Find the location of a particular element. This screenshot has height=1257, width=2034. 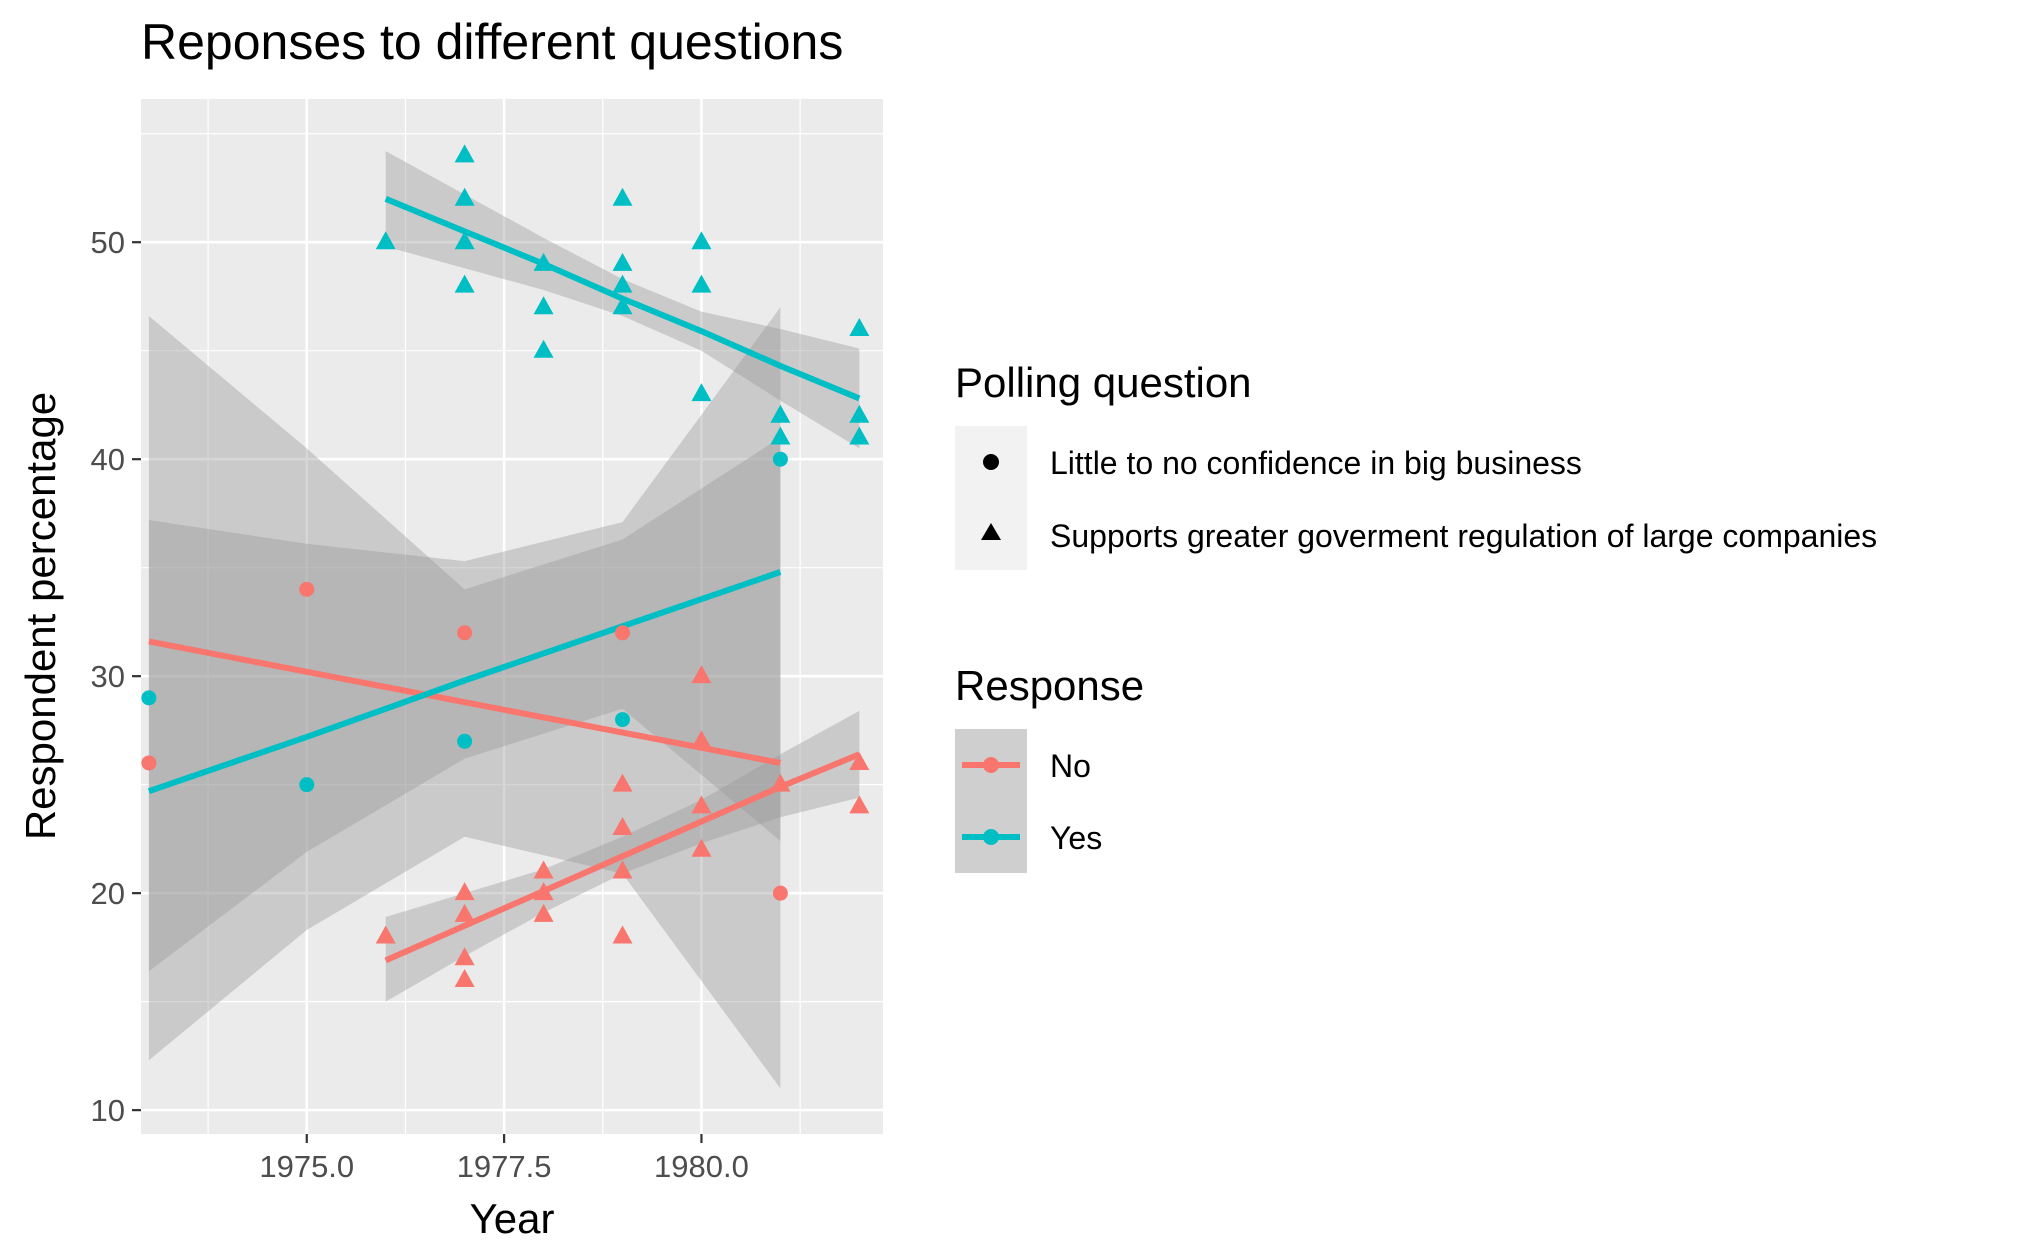

y-tick-label: 30 is located at coordinates (108, 676).